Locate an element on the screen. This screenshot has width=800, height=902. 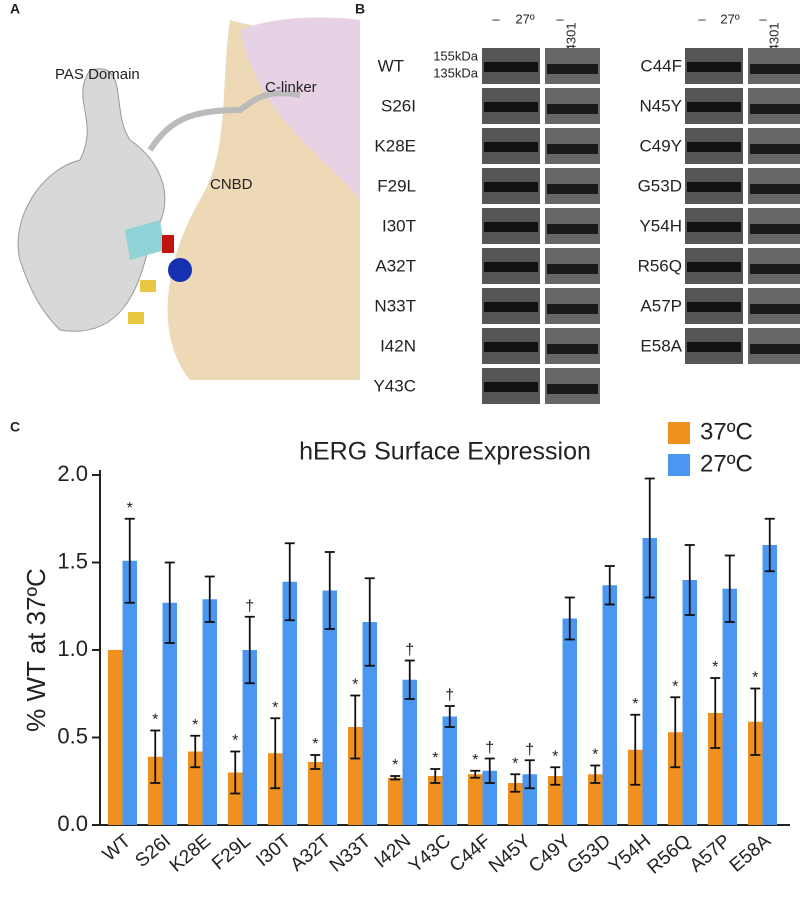
blot-label: S26I is located at coordinates (398, 105).